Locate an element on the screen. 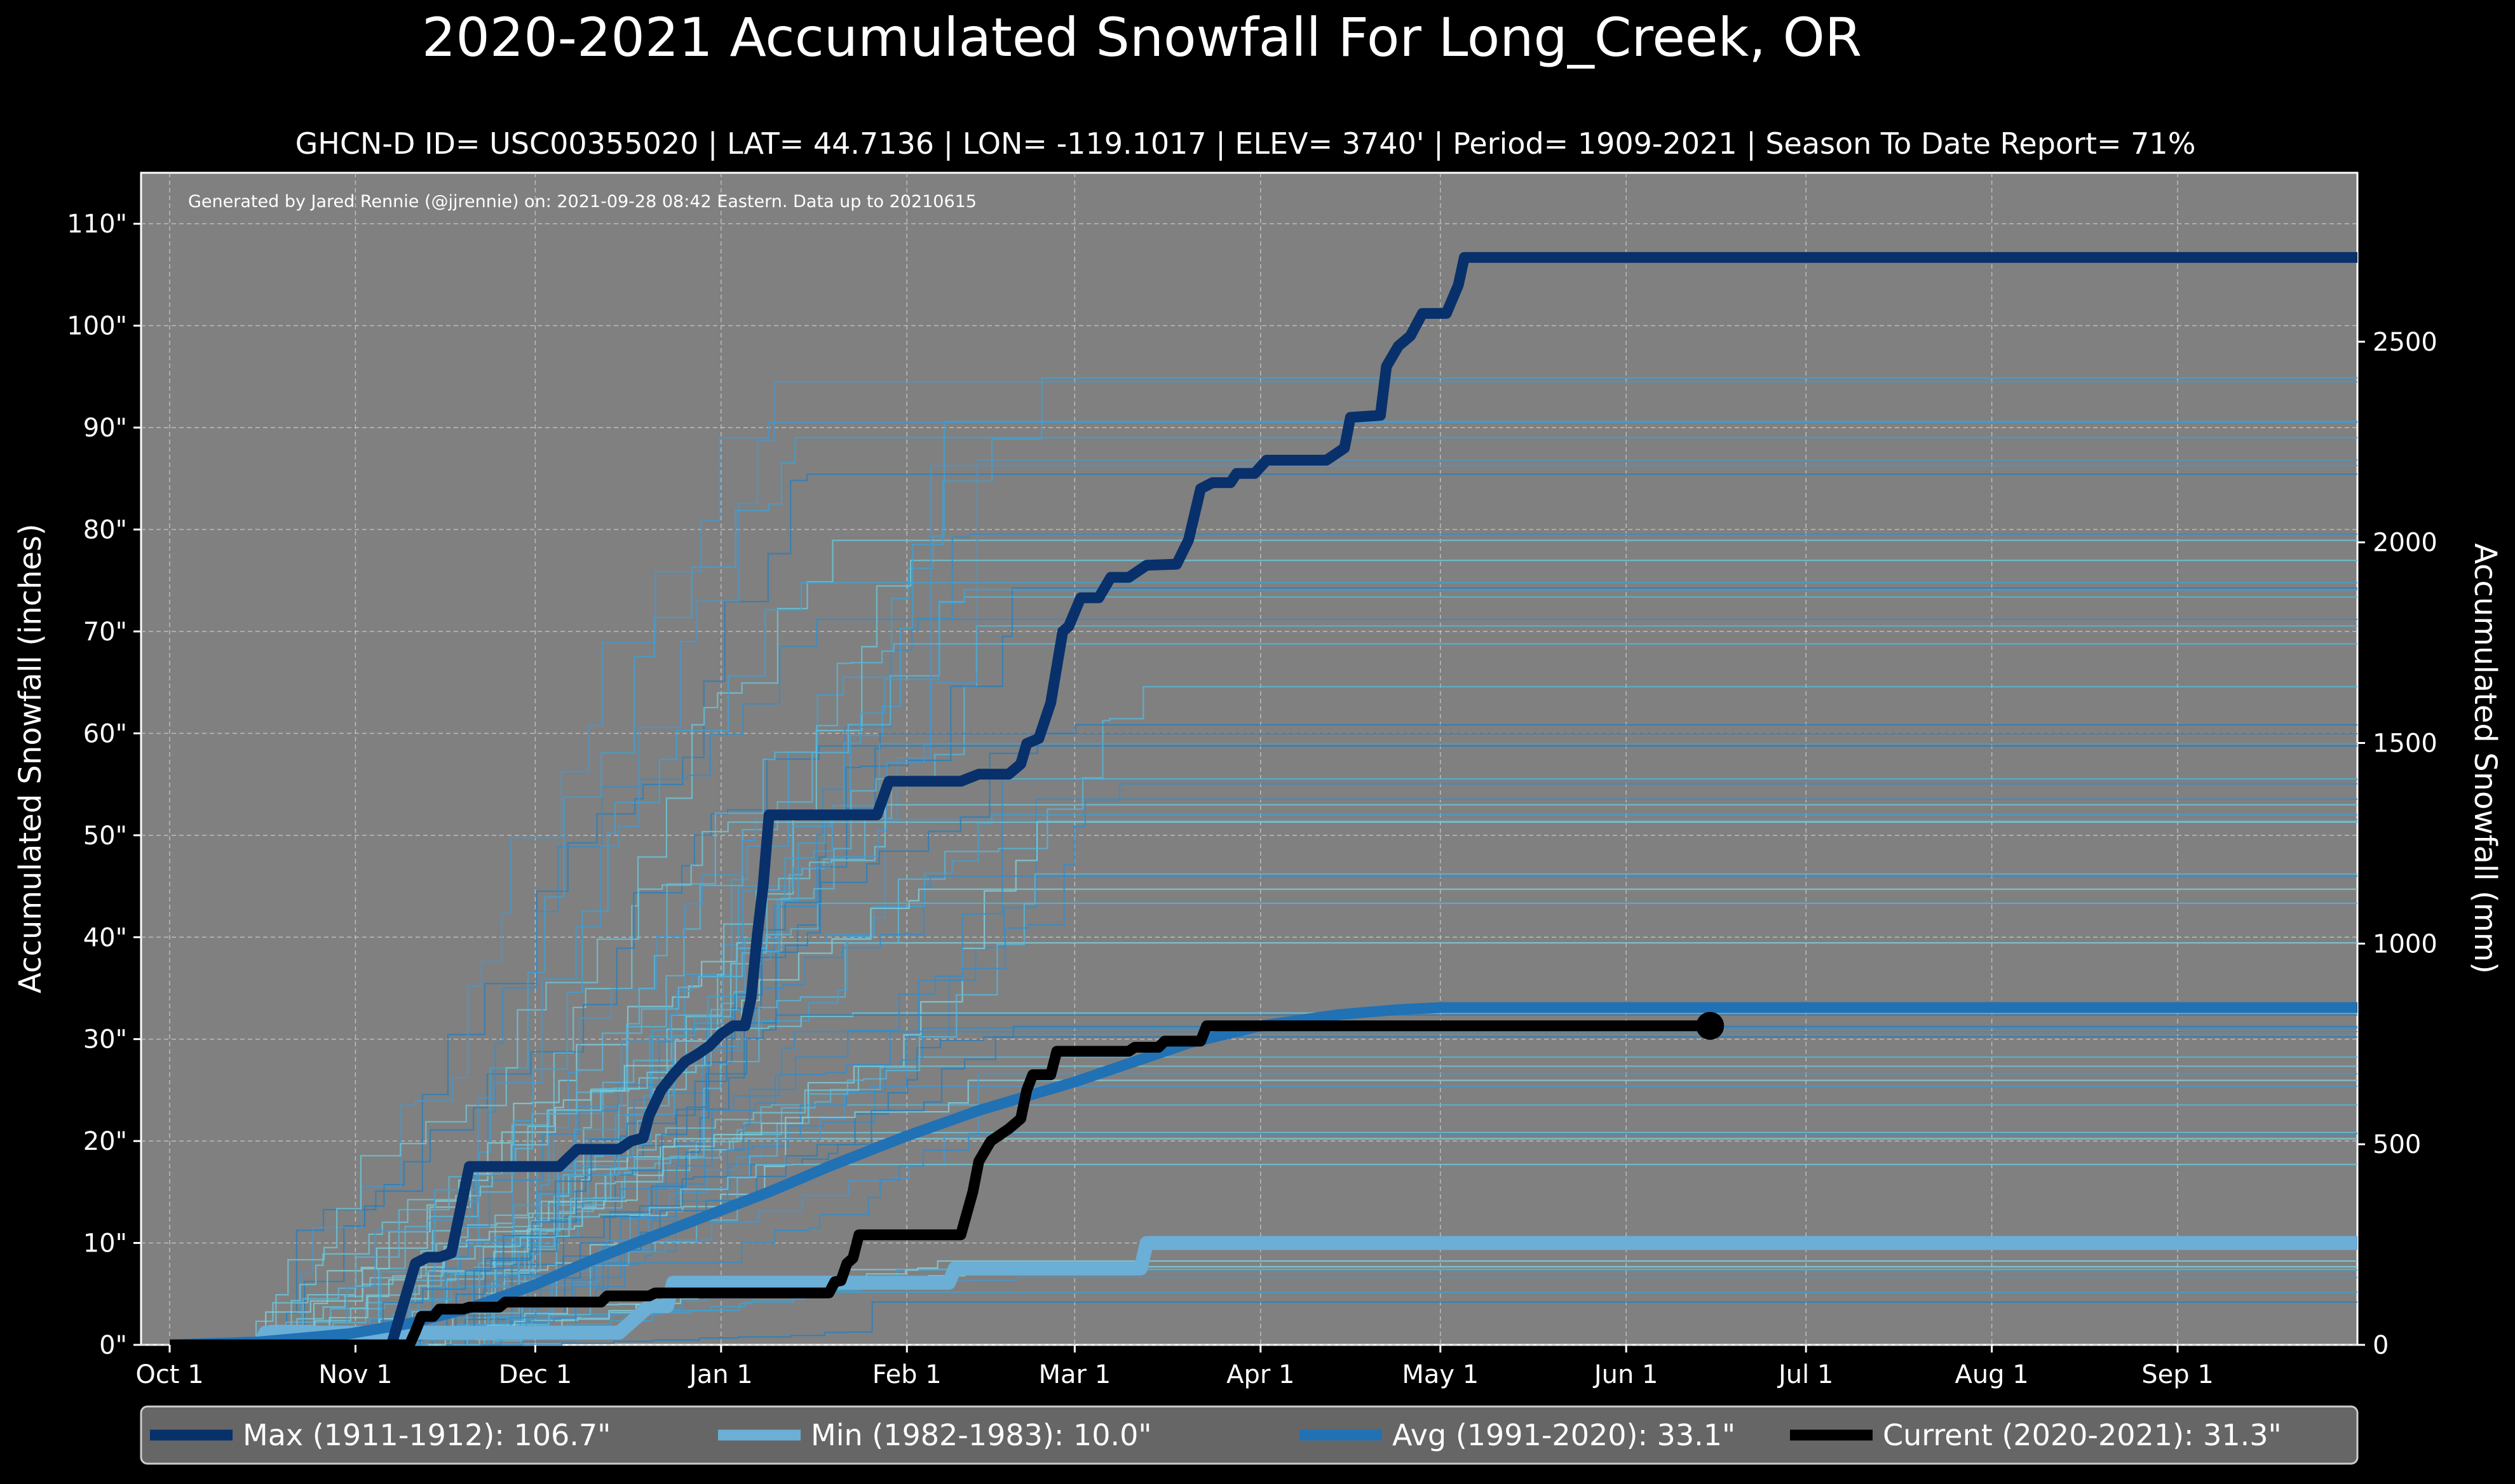 The image size is (2515, 1484). y-tick-label: 80" is located at coordinates (105, 530).